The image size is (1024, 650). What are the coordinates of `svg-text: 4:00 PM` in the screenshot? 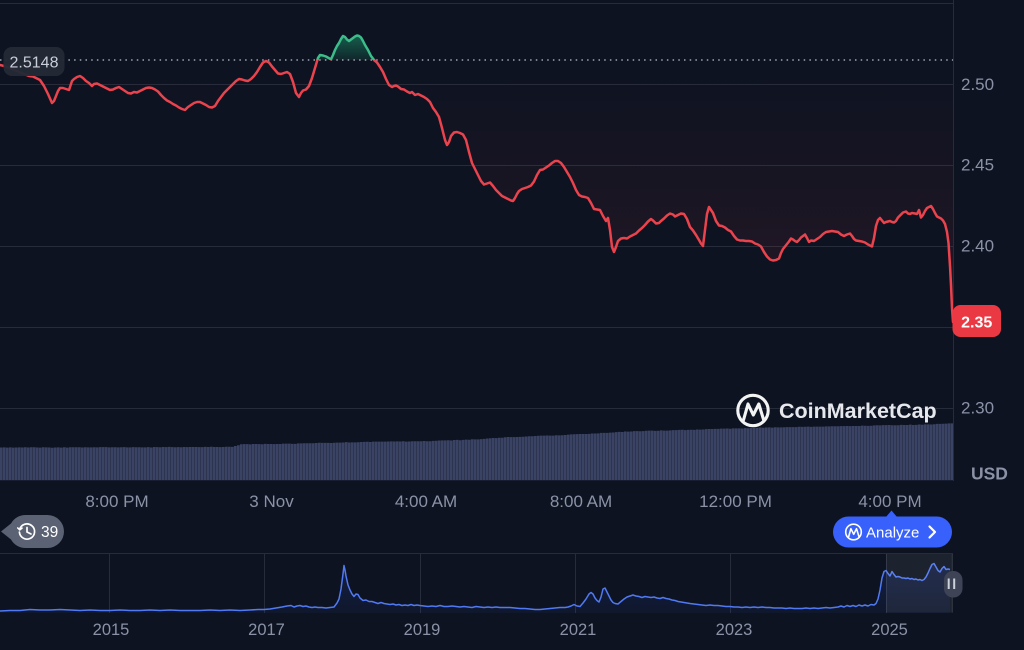 It's located at (889, 501).